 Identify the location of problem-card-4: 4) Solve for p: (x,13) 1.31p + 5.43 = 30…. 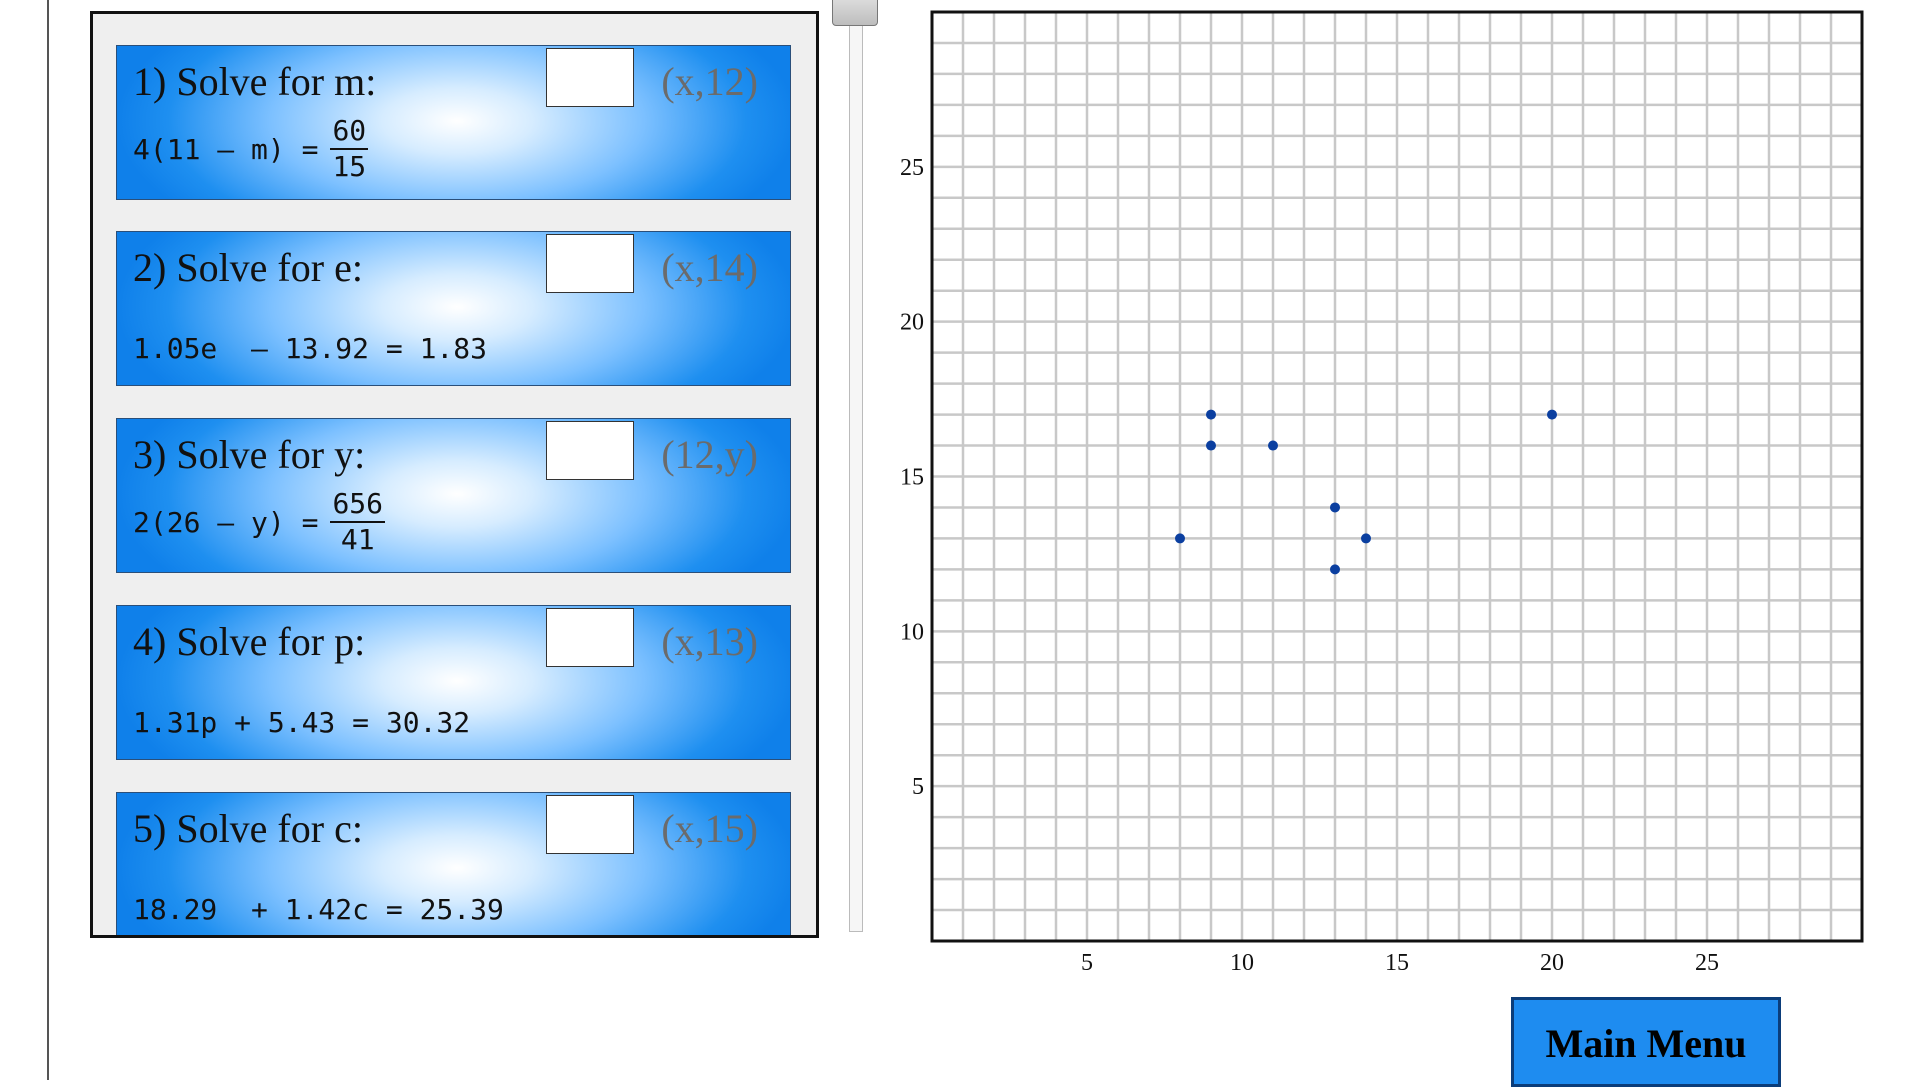
(453, 682).